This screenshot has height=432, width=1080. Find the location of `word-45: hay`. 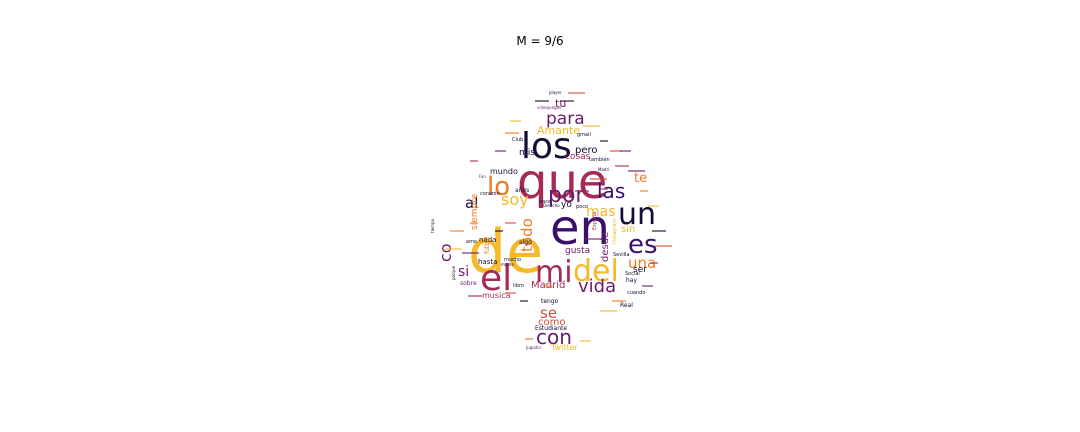

word-45: hay is located at coordinates (631, 280).